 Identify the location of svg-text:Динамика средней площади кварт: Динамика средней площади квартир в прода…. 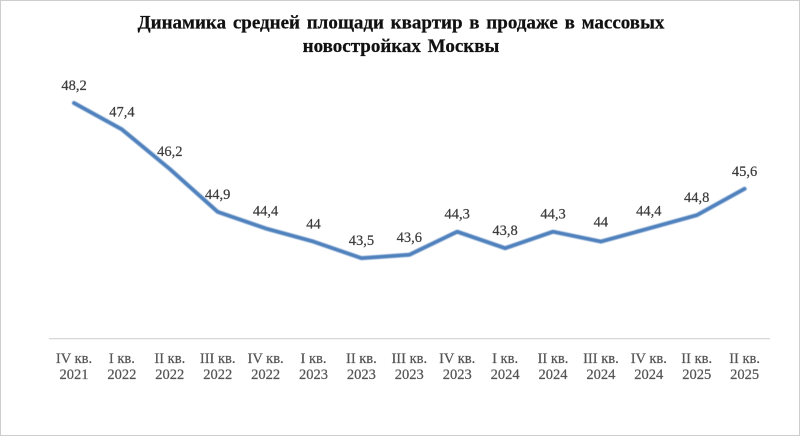
(401, 23).